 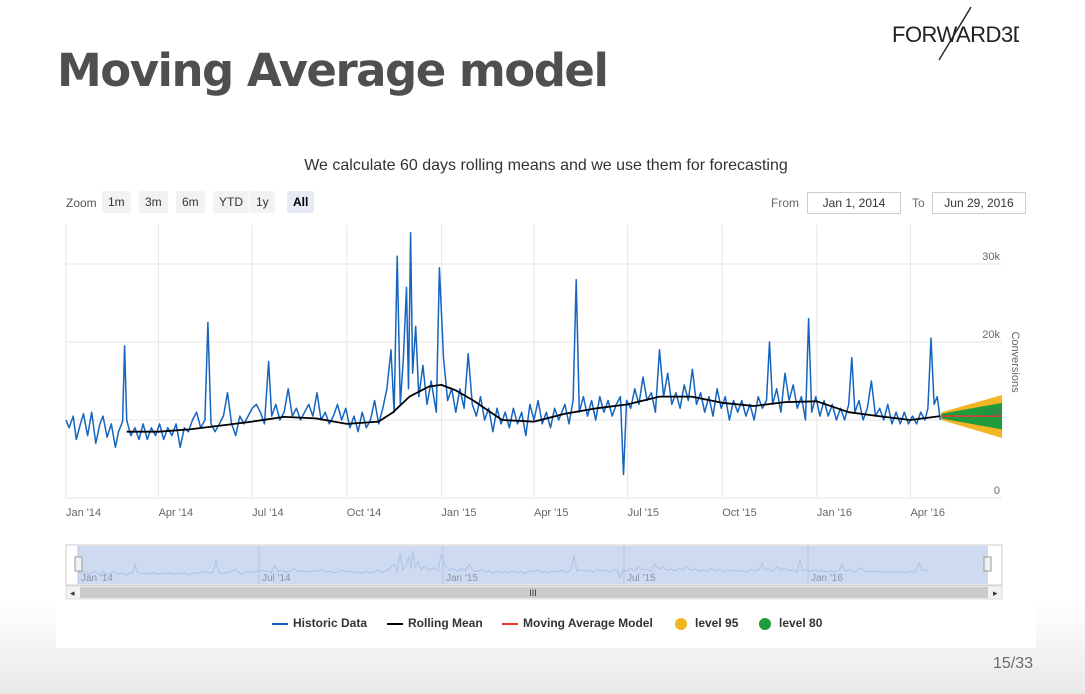 What do you see at coordinates (918, 203) in the screenshot?
I see `to-label: To` at bounding box center [918, 203].